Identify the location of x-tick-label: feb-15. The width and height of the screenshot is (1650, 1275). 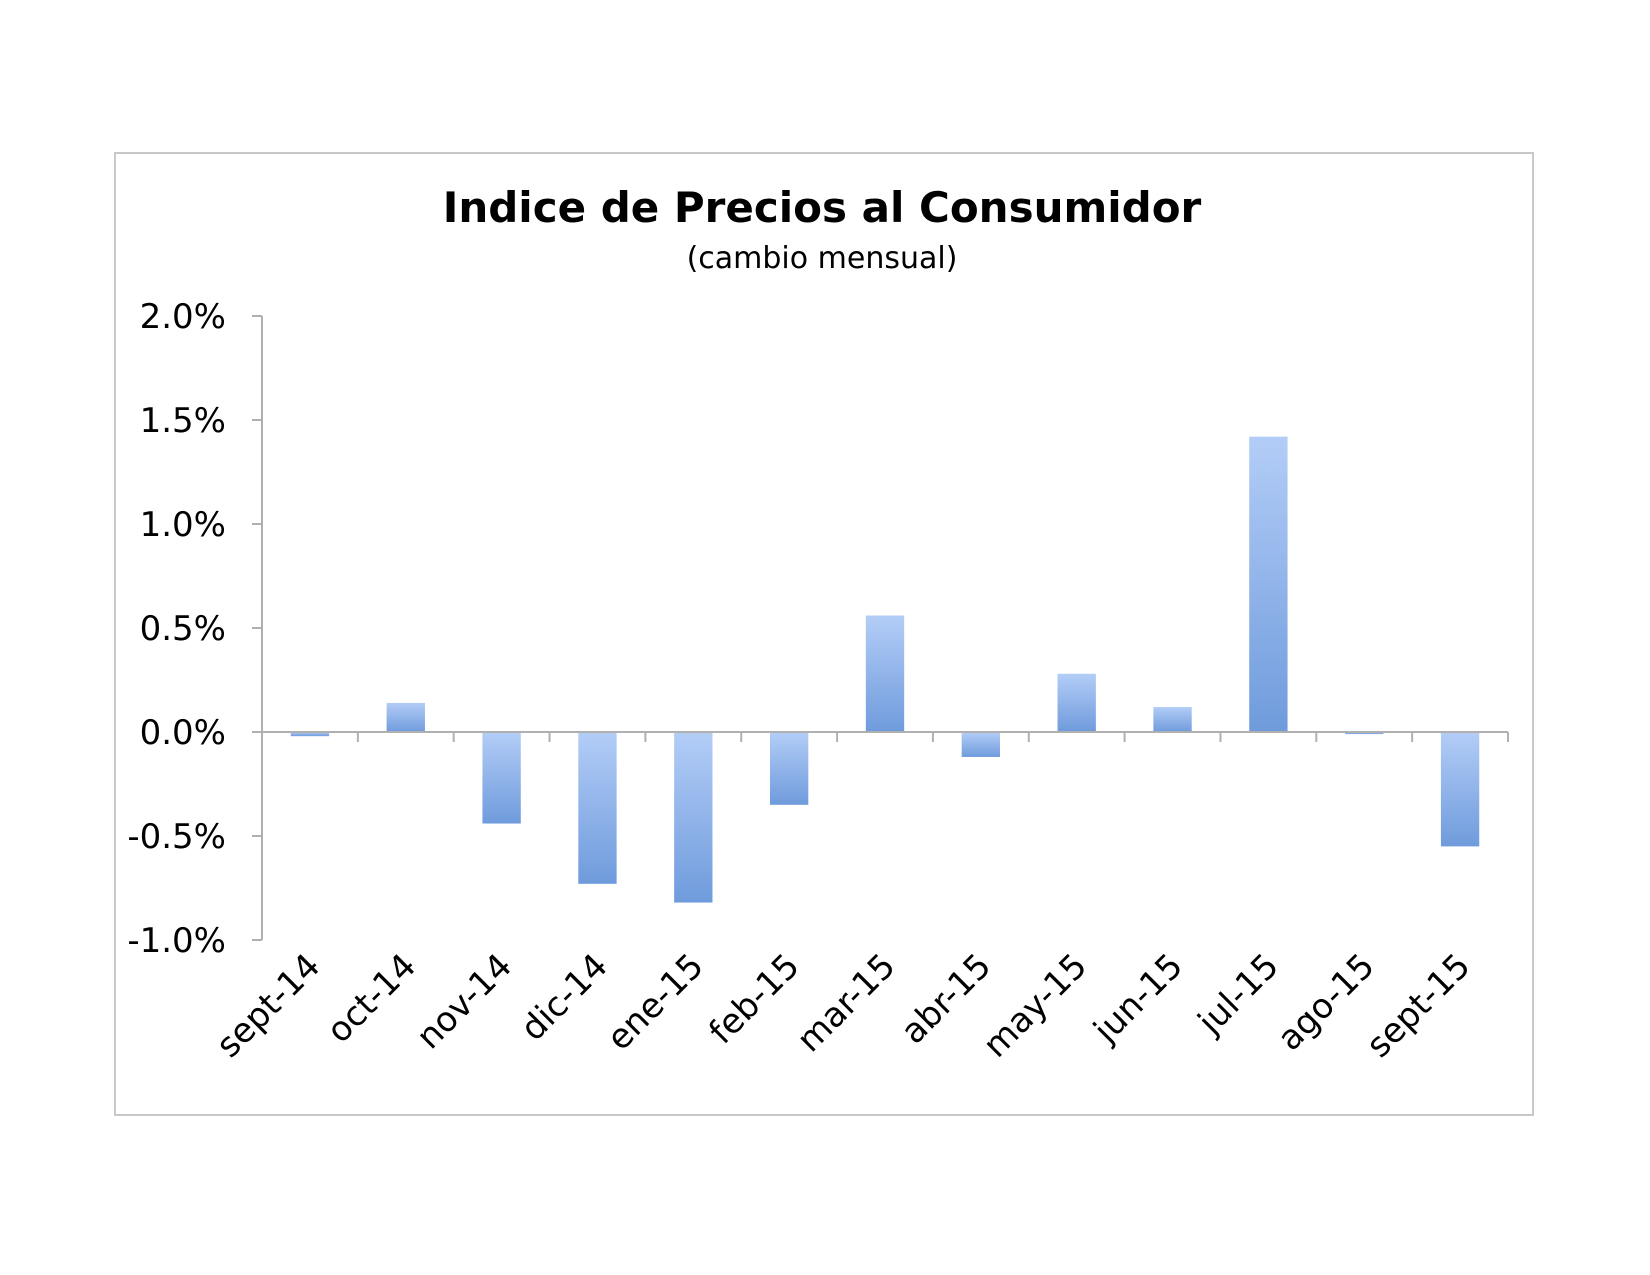
(754, 999).